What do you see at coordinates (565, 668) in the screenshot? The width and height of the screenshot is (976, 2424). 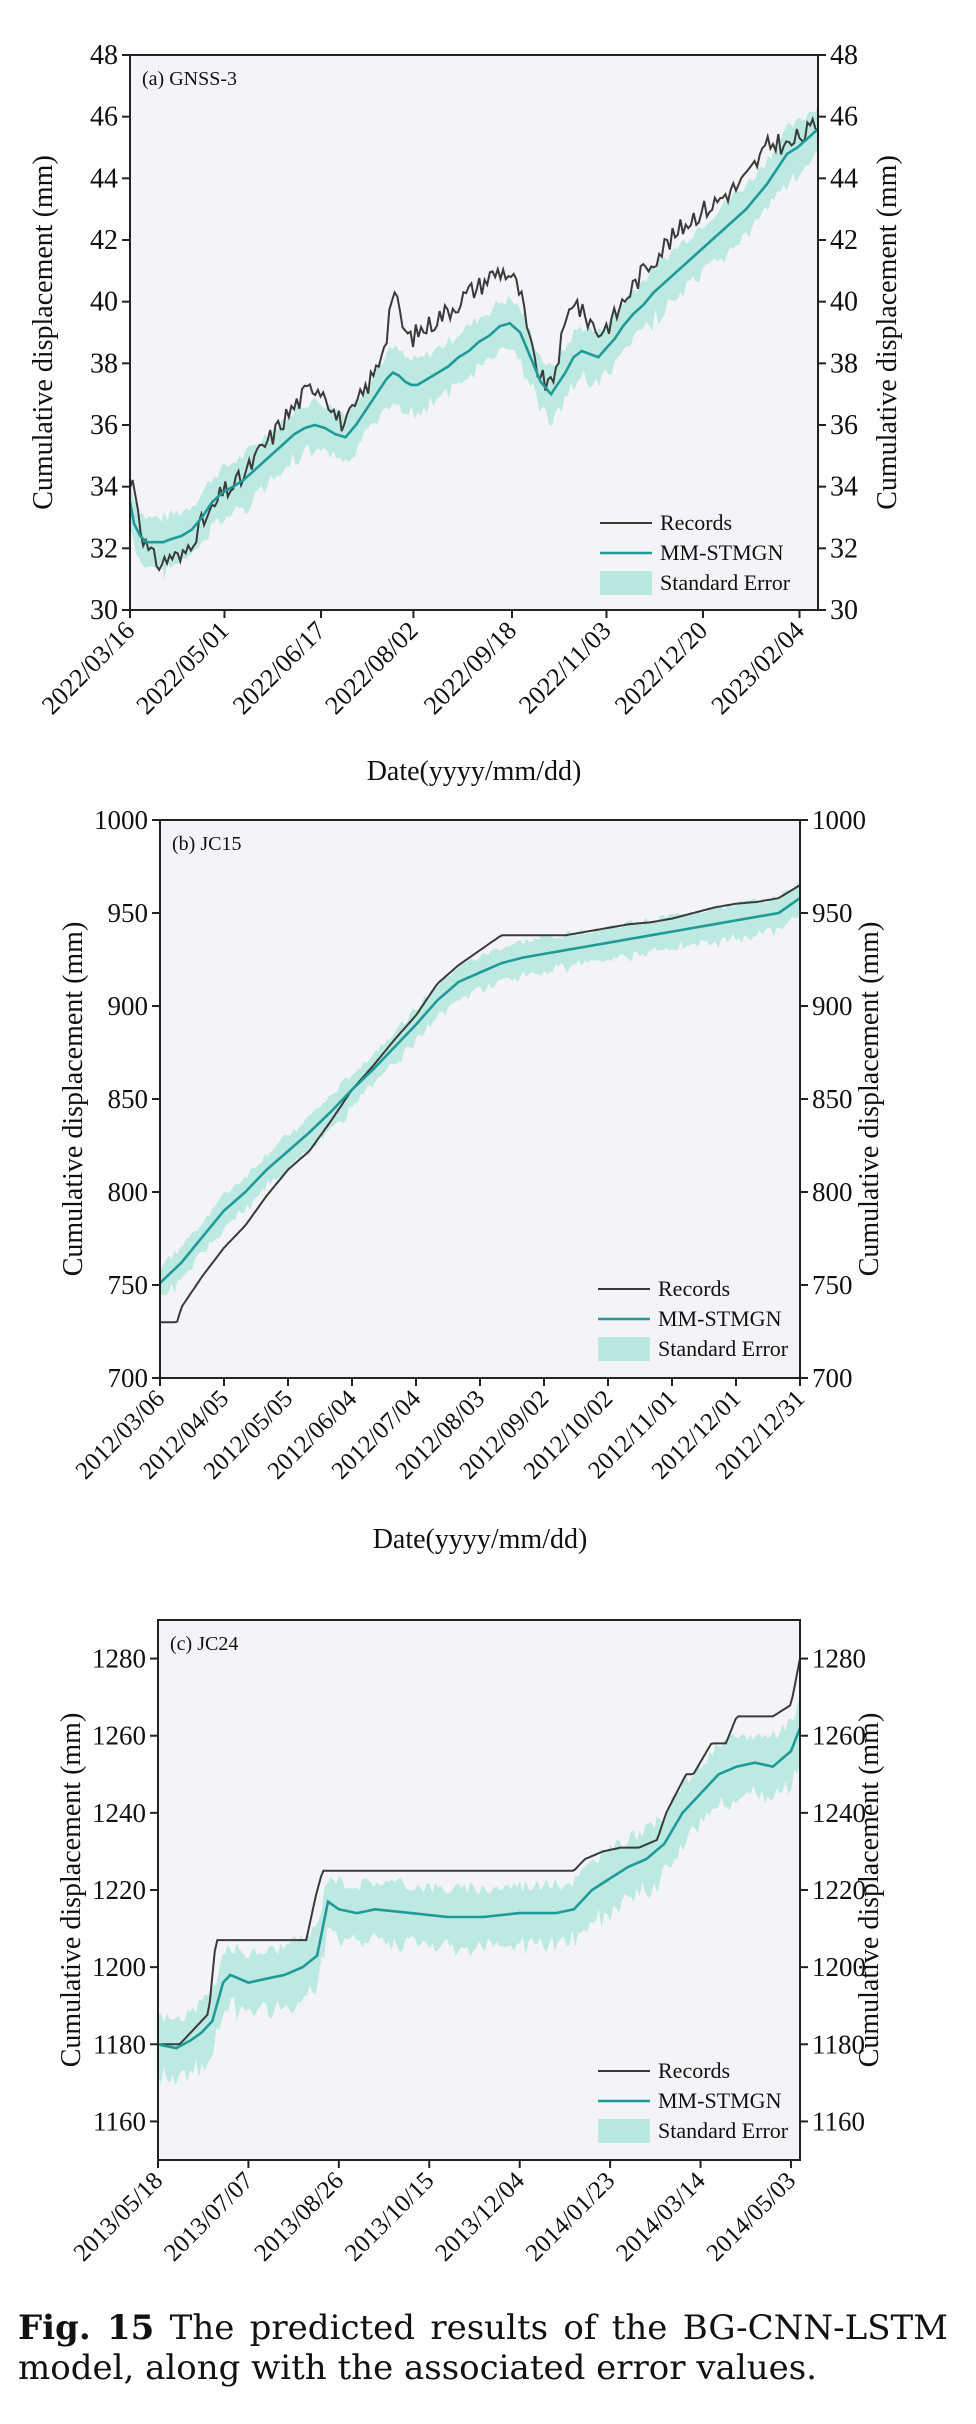 I see `x-tick-label: 2022/11/03` at bounding box center [565, 668].